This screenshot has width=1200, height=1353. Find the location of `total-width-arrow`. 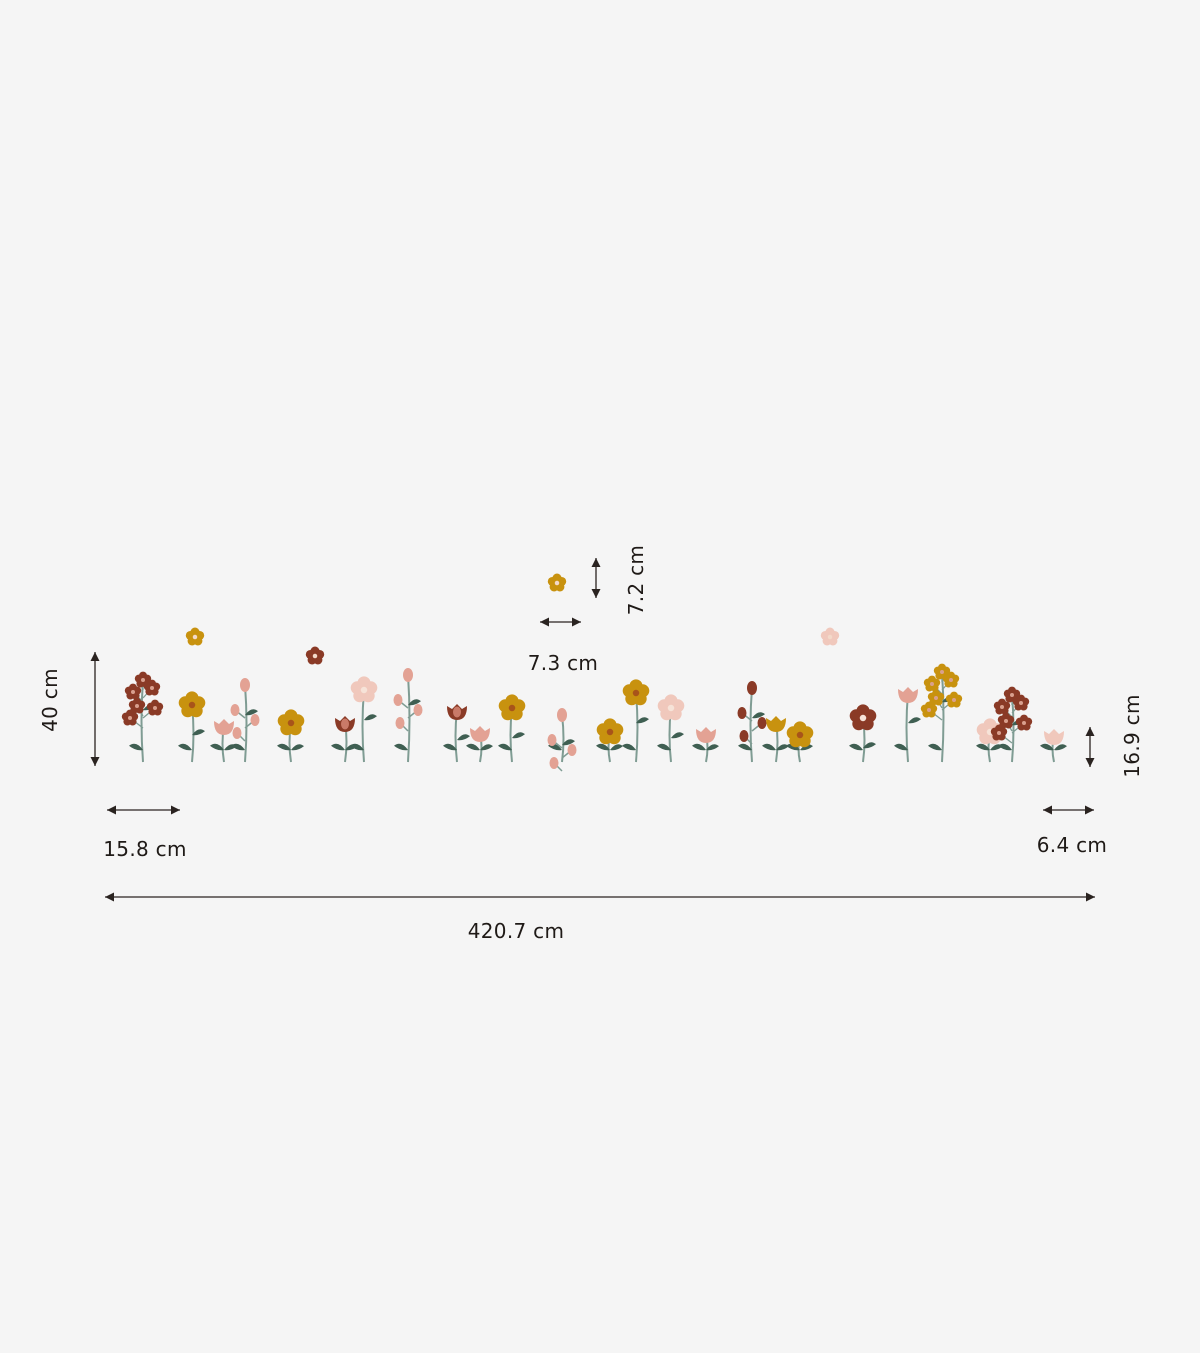

total-width-arrow is located at coordinates (600, 897).